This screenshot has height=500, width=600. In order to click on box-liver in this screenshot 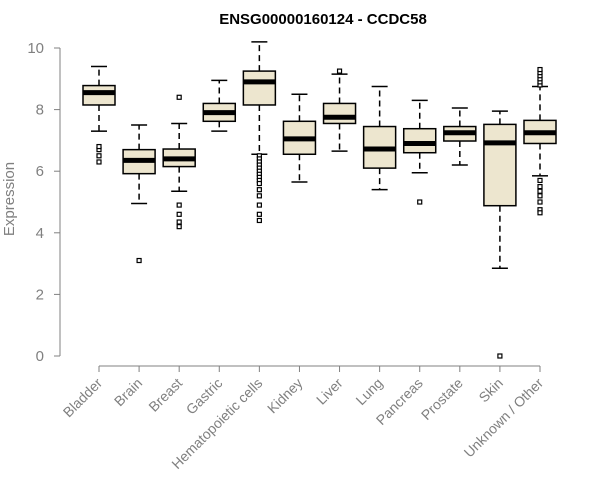, I will do `click(339, 110)`.